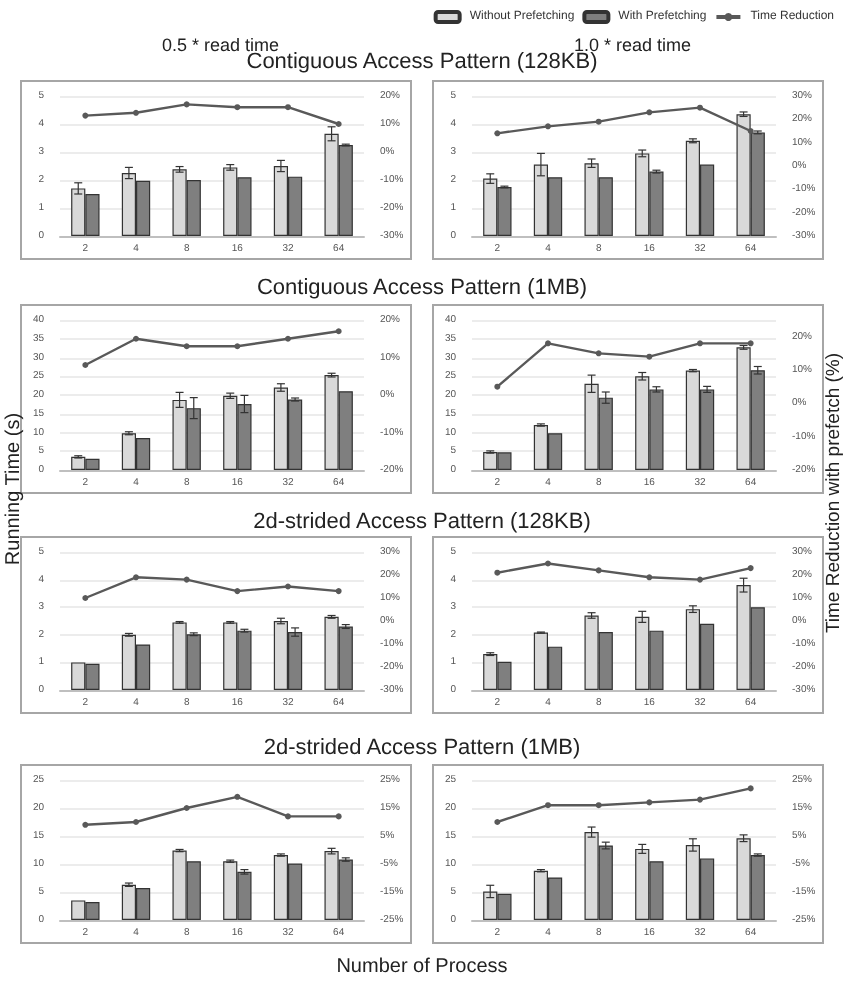 This screenshot has width=846, height=988. Describe the element at coordinates (422, 967) in the screenshot. I see `x-axis-title: Number of Process` at that location.